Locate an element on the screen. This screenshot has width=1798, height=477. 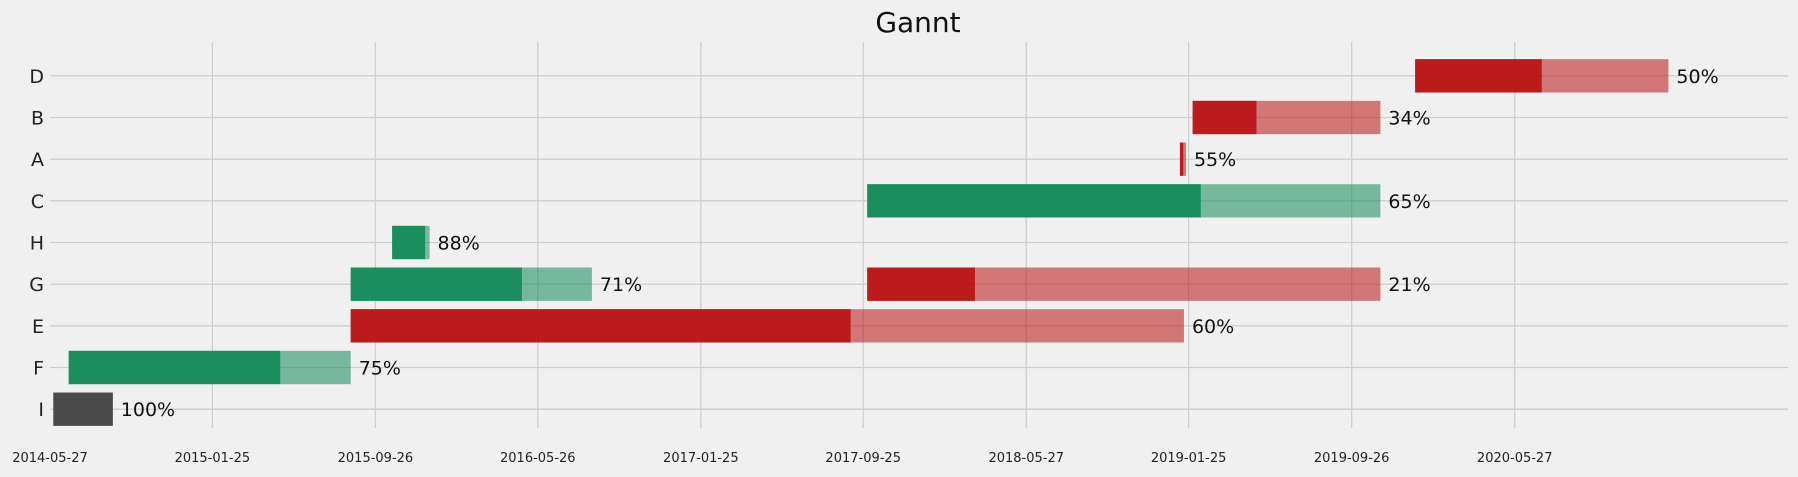
x-tick-label: 2019-09-26 is located at coordinates (1352, 458).